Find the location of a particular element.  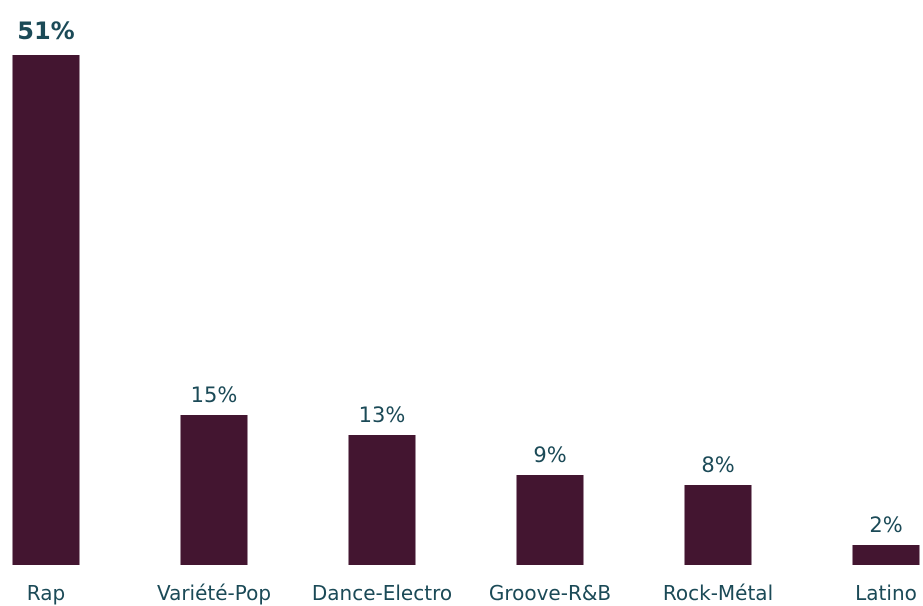

category-label-rock-m-tal: Rock-Métal is located at coordinates (718, 593).